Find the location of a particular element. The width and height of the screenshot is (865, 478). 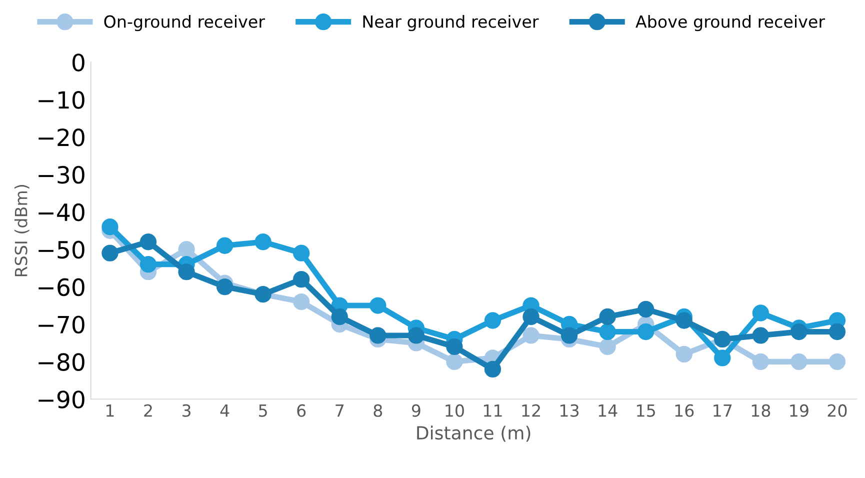

legend-label: Above ground receiver is located at coordinates (731, 23).